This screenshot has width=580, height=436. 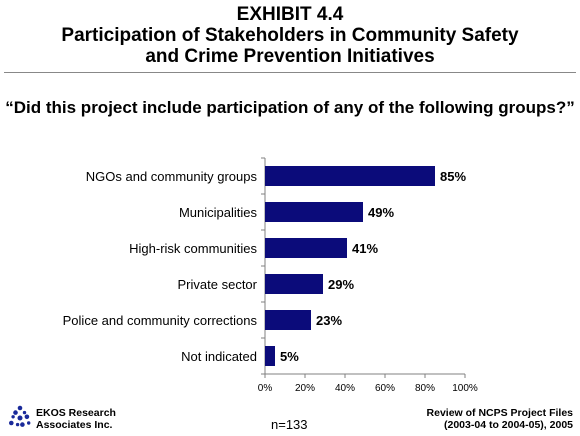 I want to click on title-divider, so click(x=290, y=72).